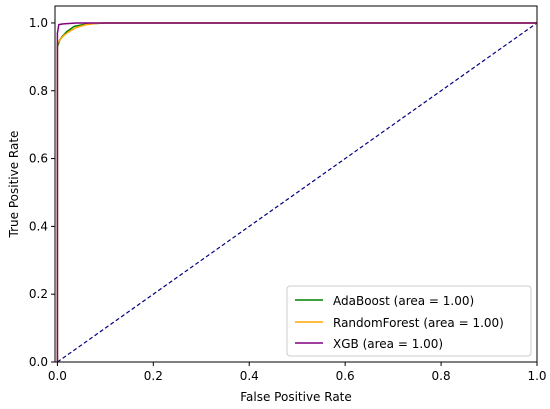 This screenshot has height=409, width=550. Describe the element at coordinates (297, 372) in the screenshot. I see `x-axis-ticks: 0.0 0.2 0.4 0.6 0.8 1.0` at that location.